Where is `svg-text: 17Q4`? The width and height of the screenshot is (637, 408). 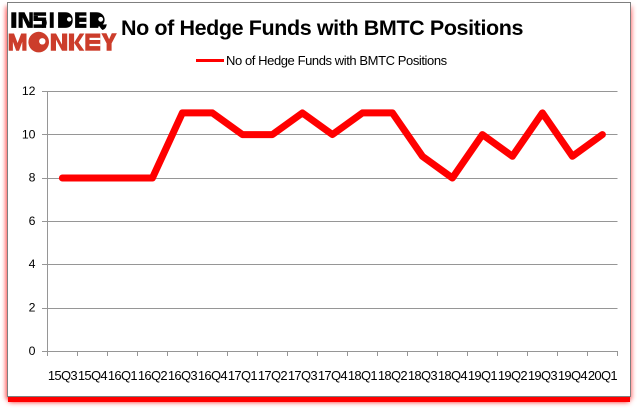
svg-text: 17Q4 is located at coordinates (332, 375).